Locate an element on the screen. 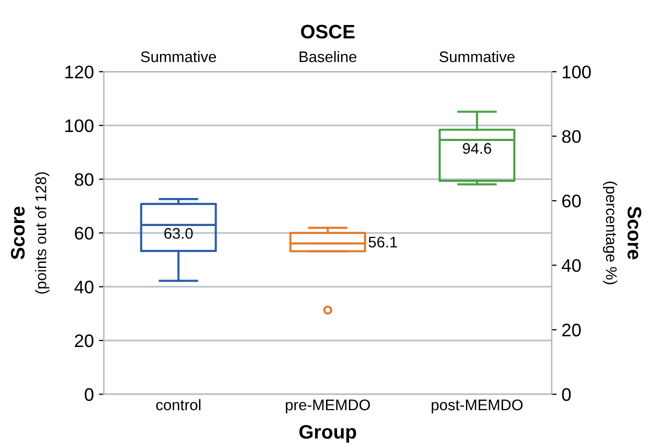  y2-tick-label: 0 is located at coordinates (566, 394).